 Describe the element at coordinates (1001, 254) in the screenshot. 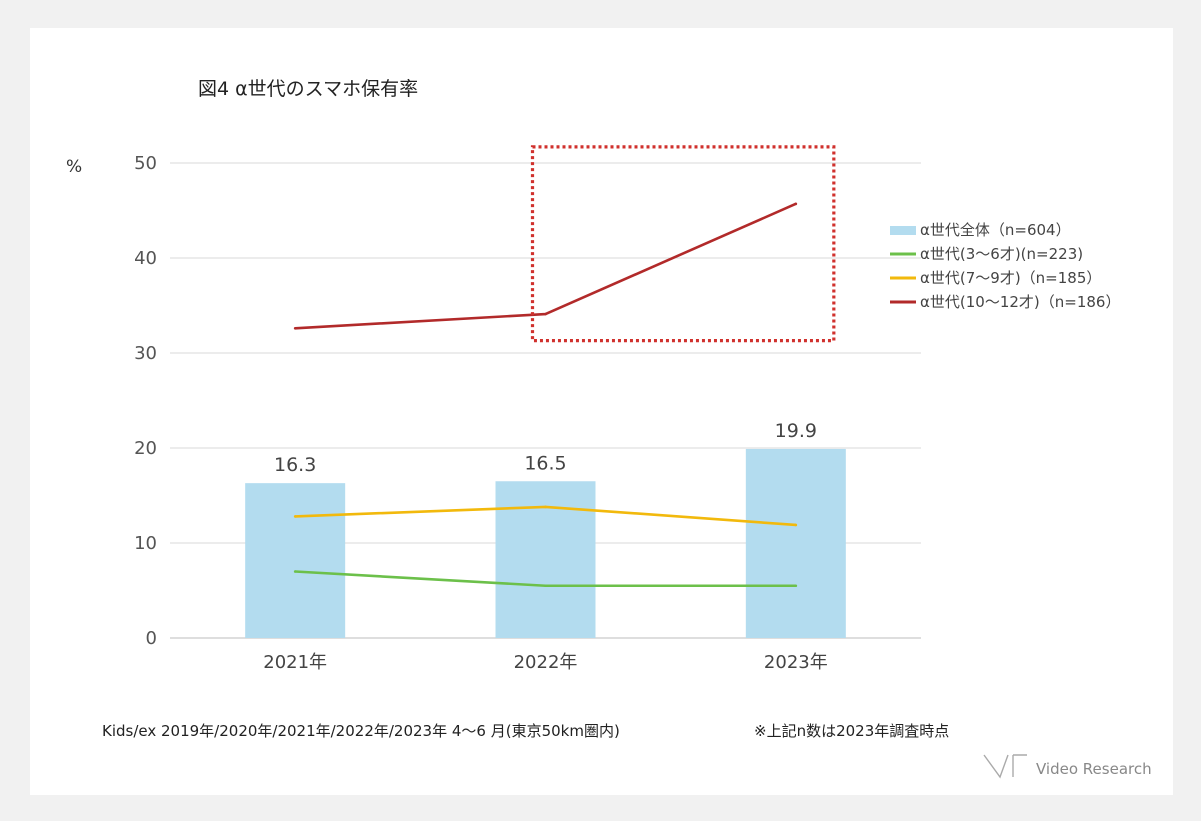

I see `legend-label-1: α世代(3～6才)(n=223)` at that location.